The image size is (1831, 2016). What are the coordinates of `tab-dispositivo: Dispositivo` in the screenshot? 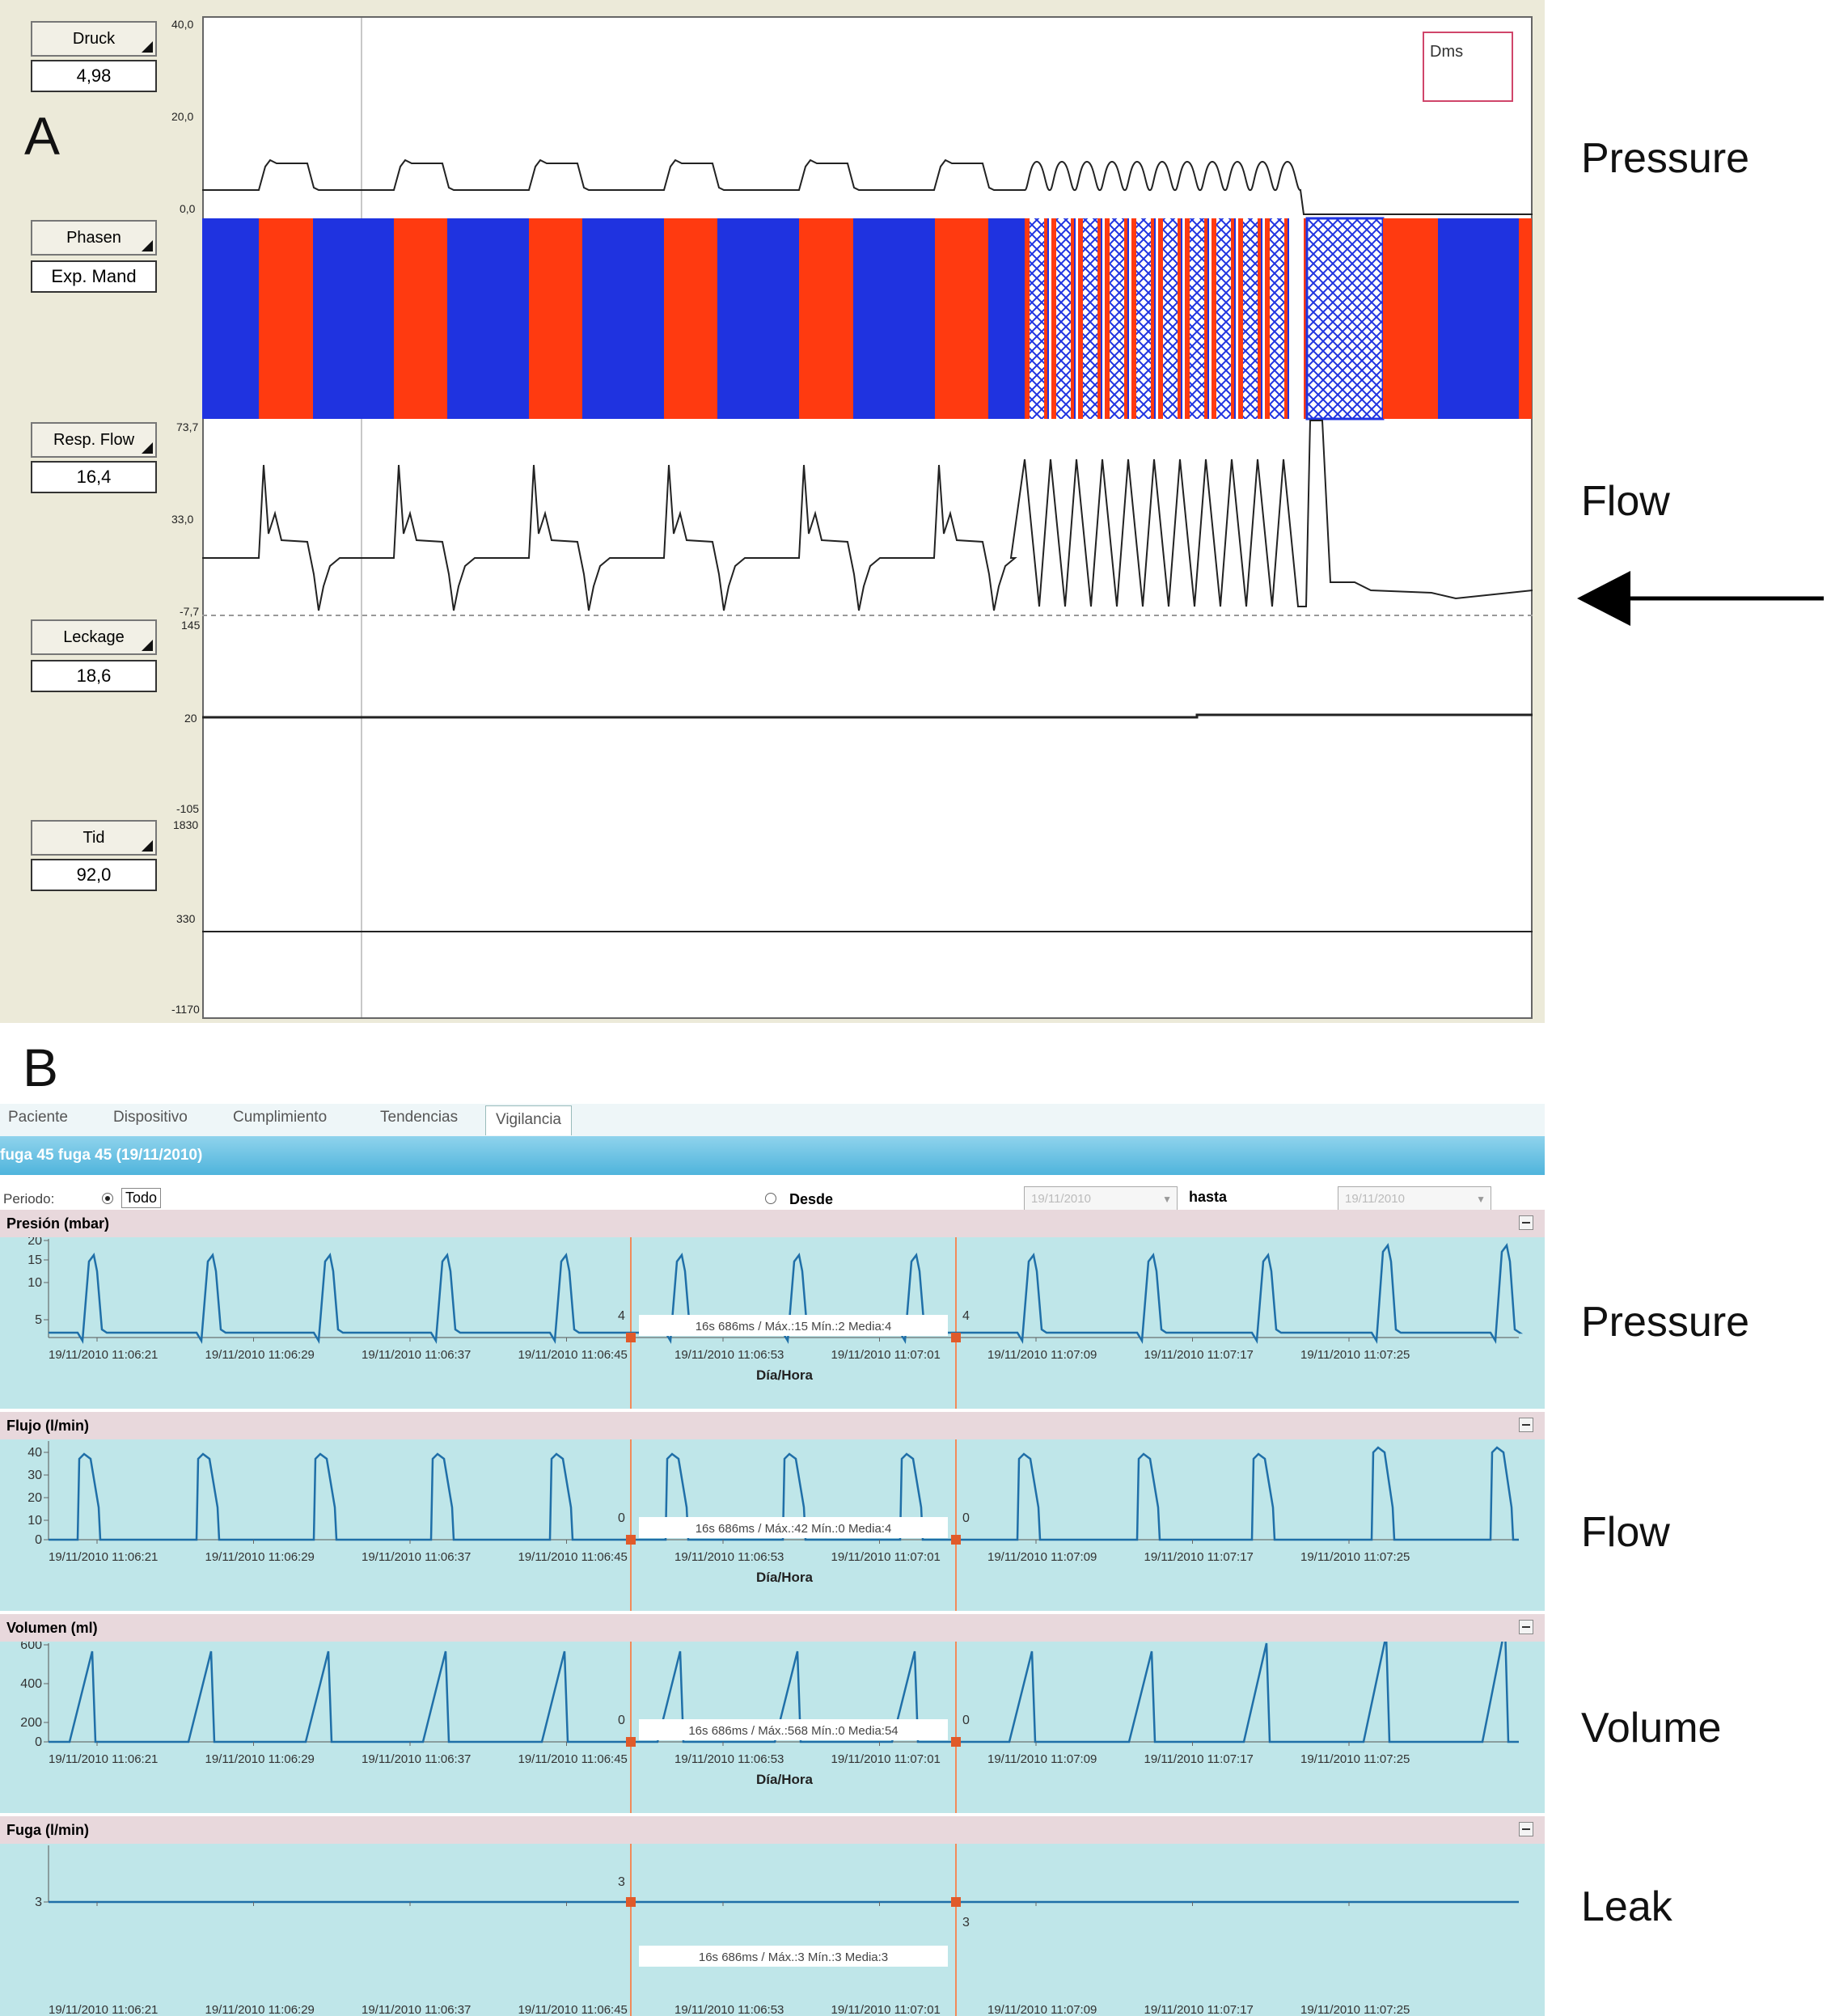 It's located at (150, 1117).